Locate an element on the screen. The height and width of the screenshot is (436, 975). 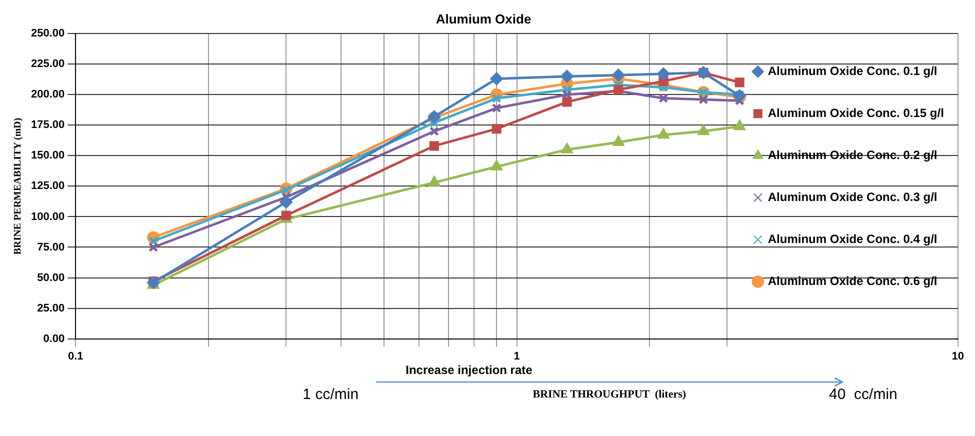
y-tick-label: 75.00 is located at coordinates (51, 247).